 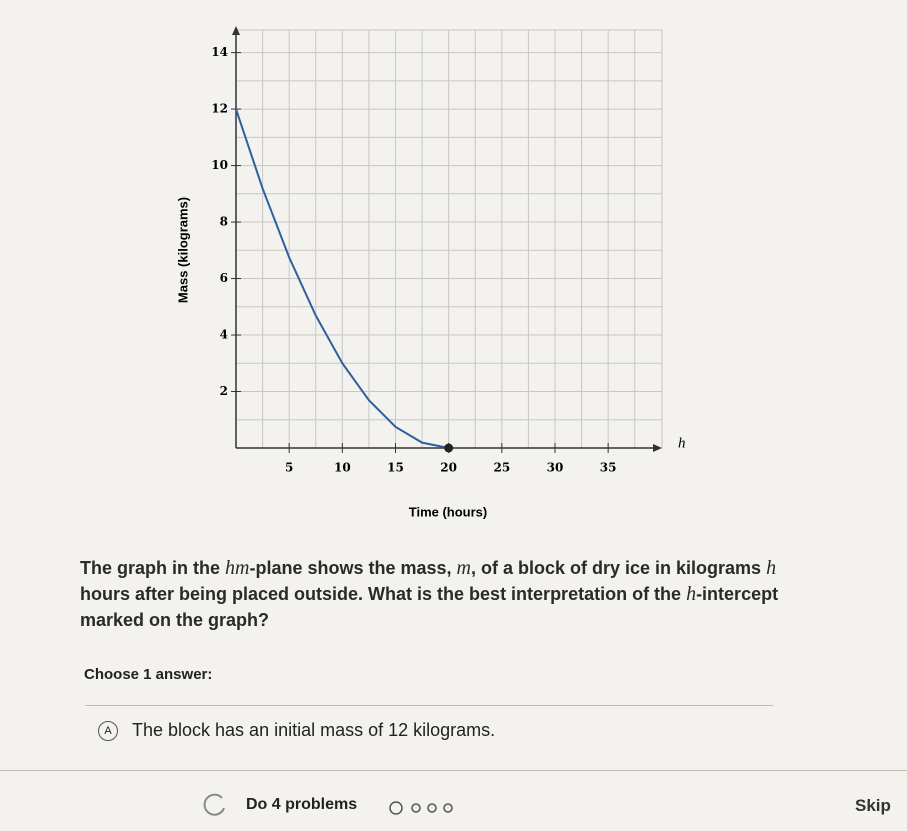 What do you see at coordinates (395, 468) in the screenshot?
I see `x-tick-label: 15` at bounding box center [395, 468].